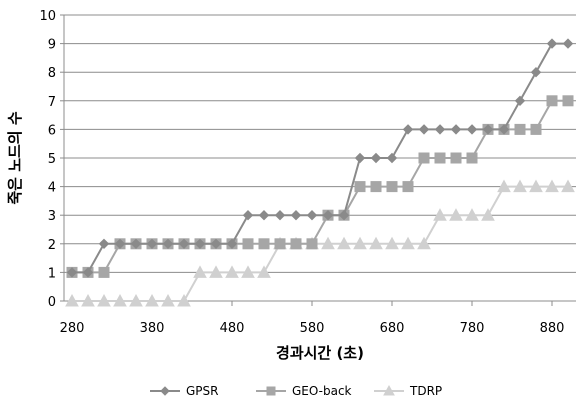 The width and height of the screenshot is (580, 407). What do you see at coordinates (52, 188) in the screenshot?
I see `y-tick-label-4: 4` at bounding box center [52, 188].